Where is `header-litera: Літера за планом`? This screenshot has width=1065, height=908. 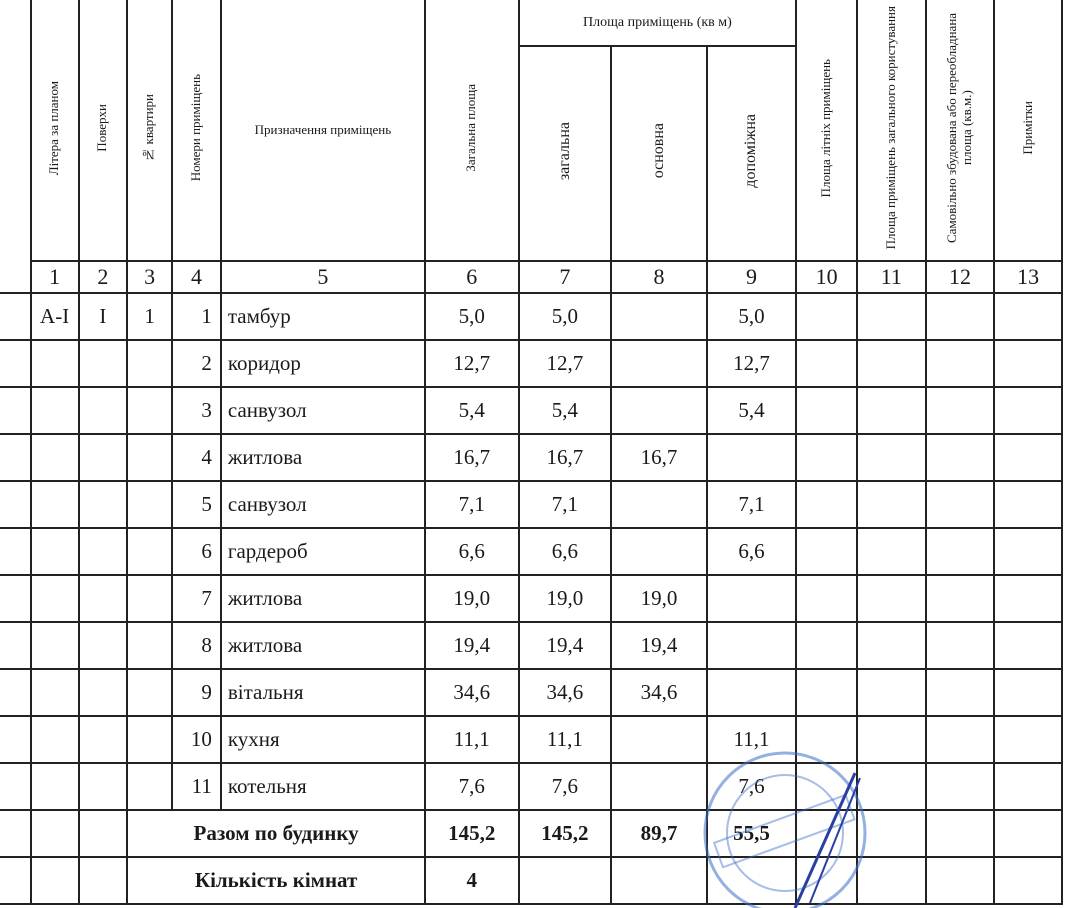
header-litera: Літера за планом is located at coordinates (54, 128).